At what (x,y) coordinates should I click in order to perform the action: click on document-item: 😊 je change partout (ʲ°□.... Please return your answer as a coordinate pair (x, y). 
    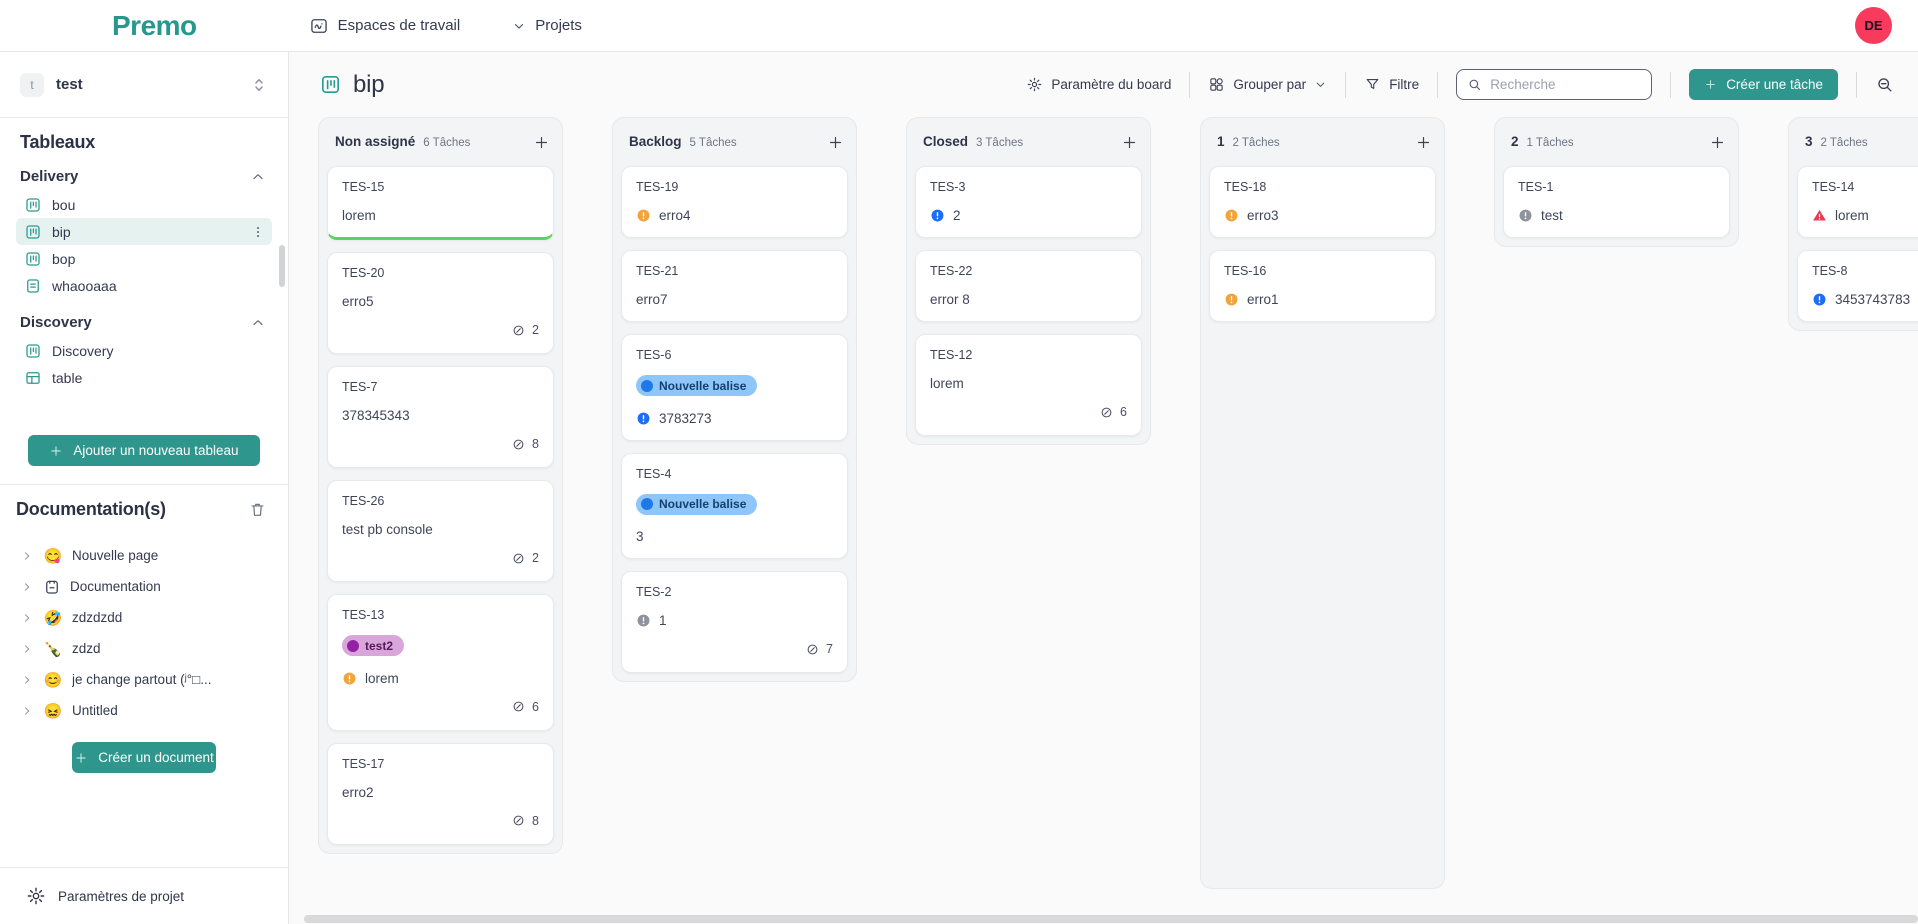
    Looking at the image, I should click on (144, 679).